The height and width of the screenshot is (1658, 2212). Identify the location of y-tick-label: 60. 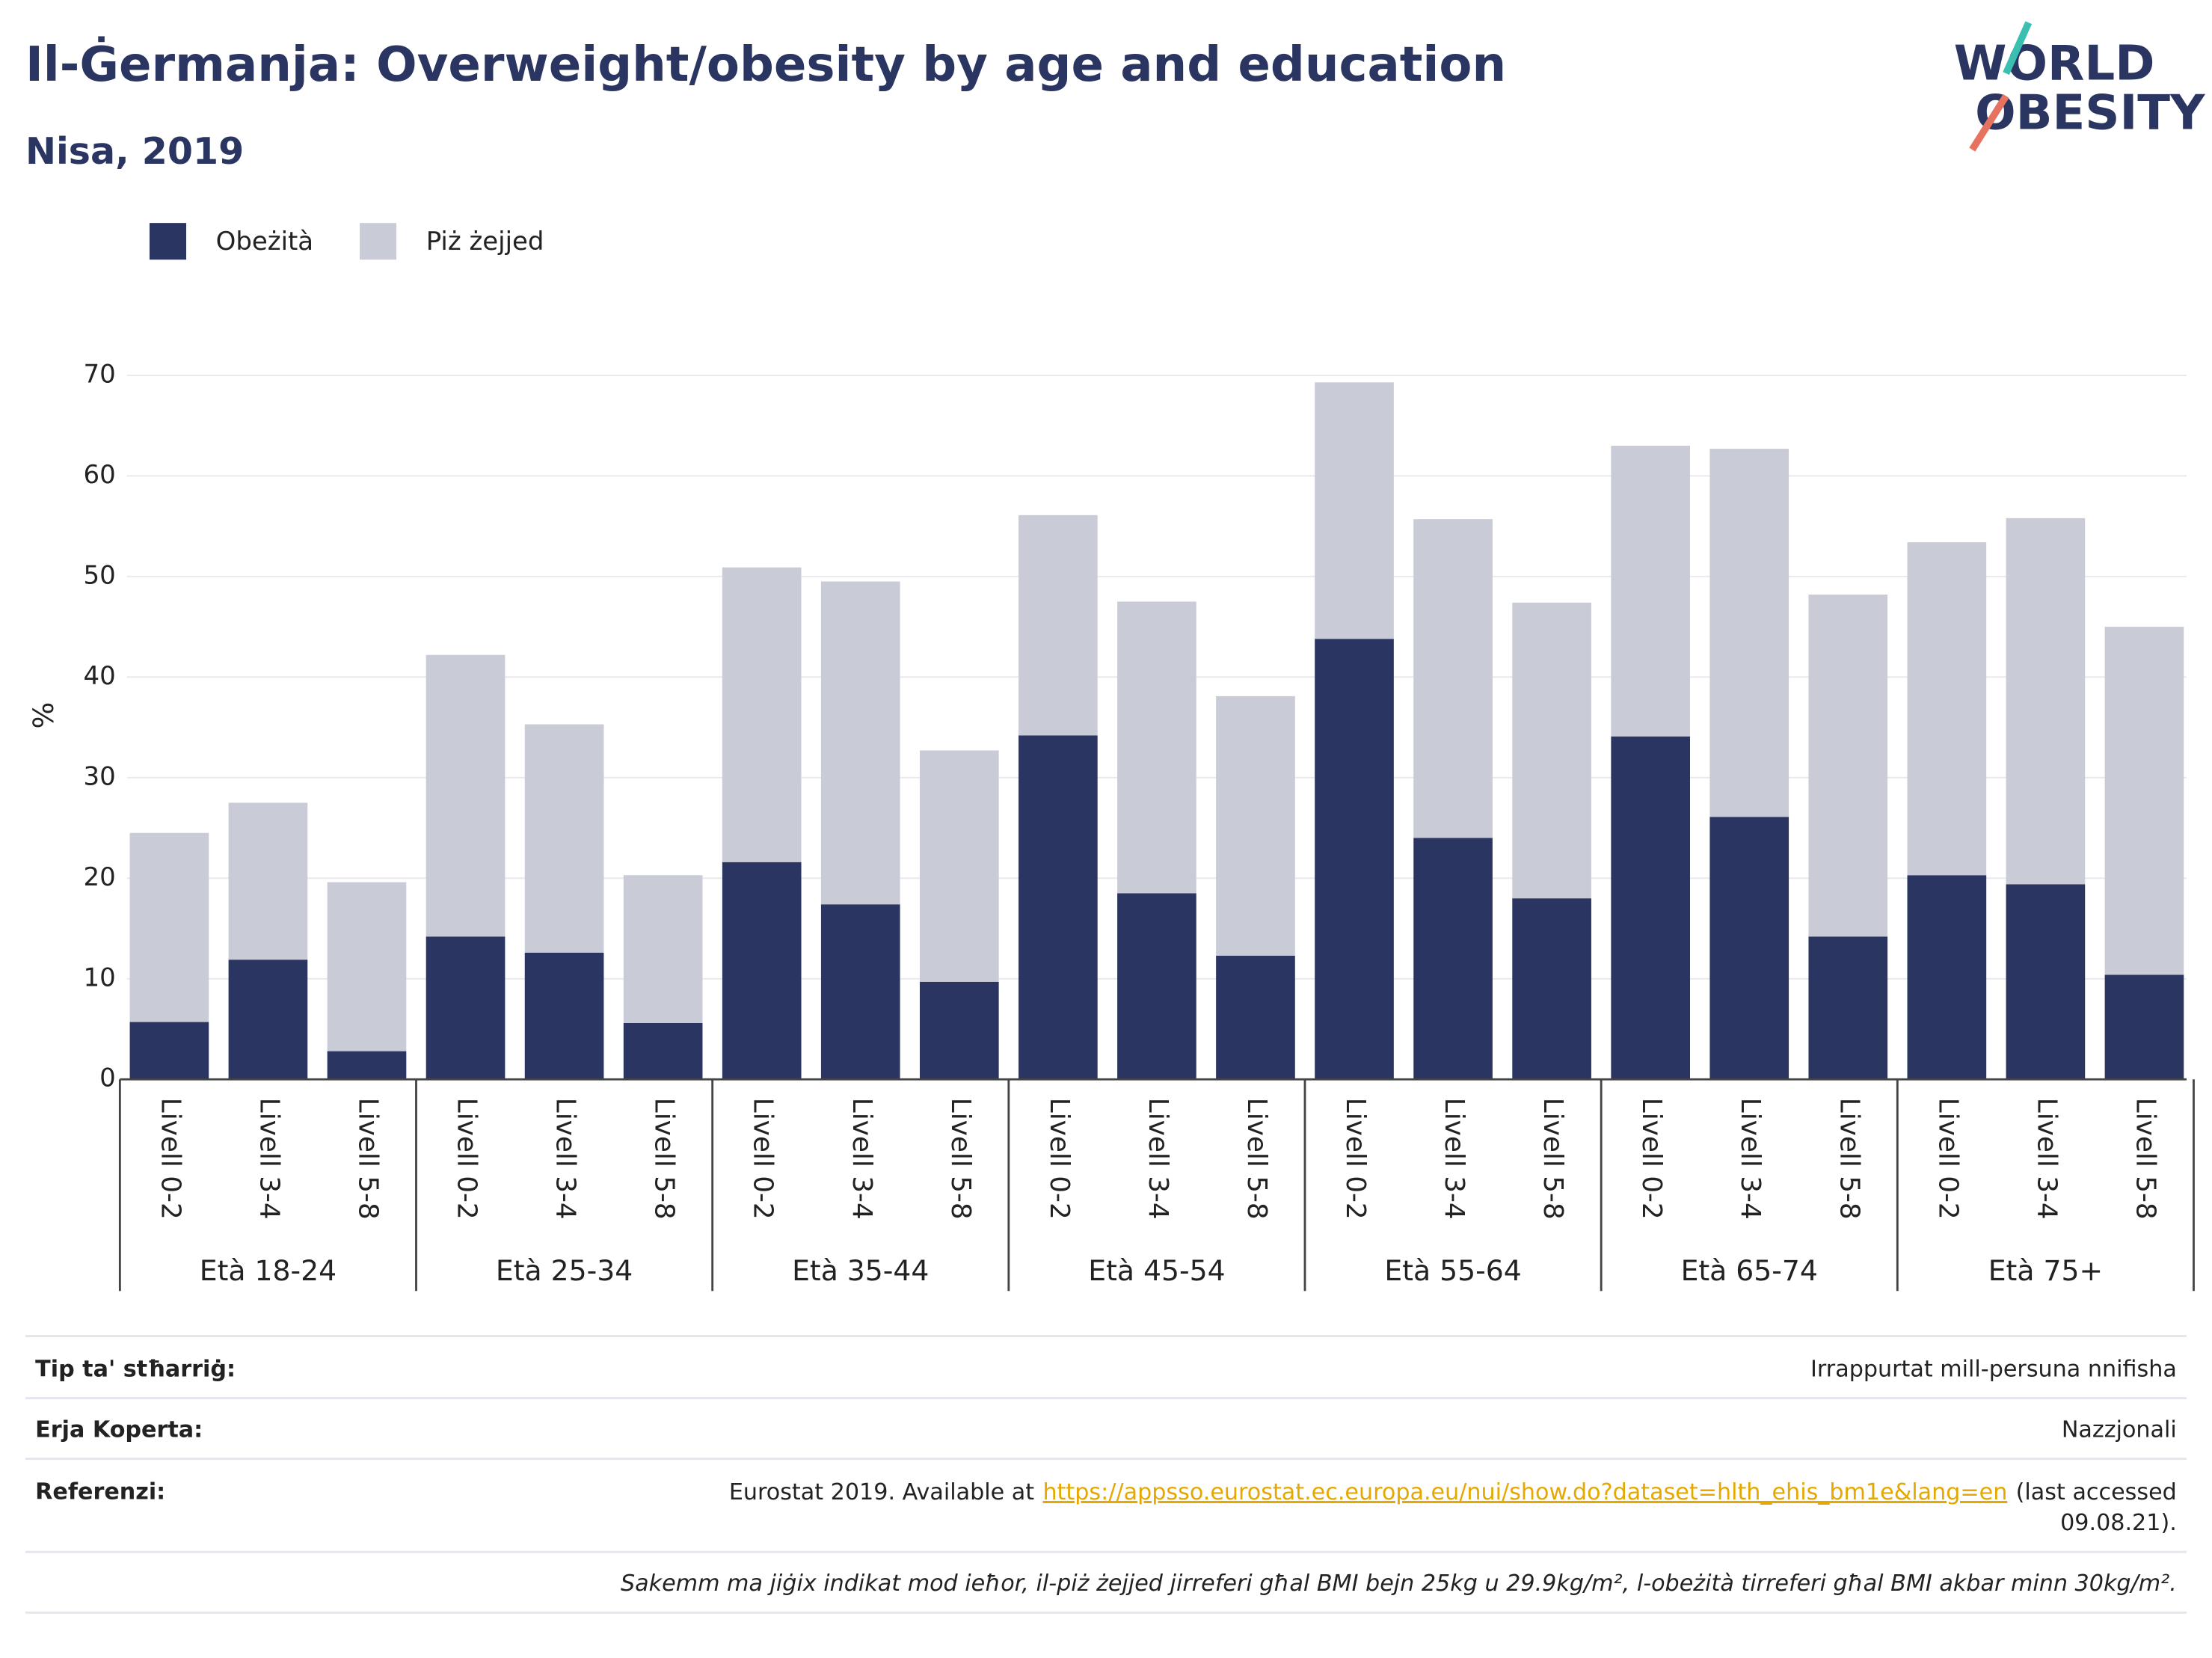
(100, 475).